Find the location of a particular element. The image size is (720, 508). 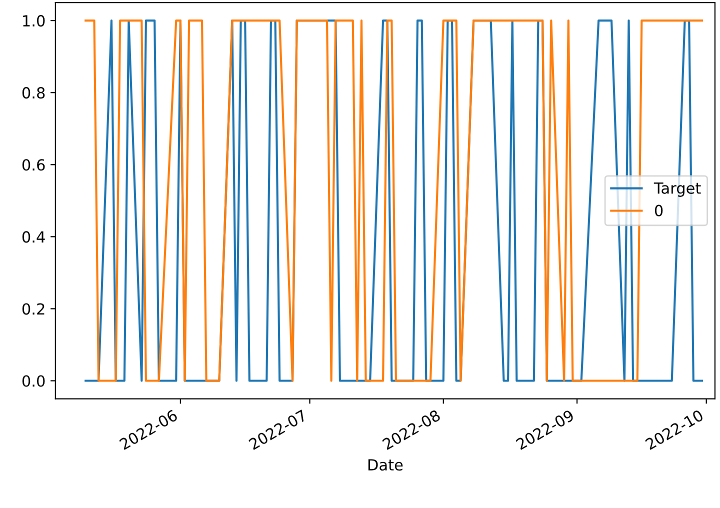

x-axis-title: Date is located at coordinates (385, 465).